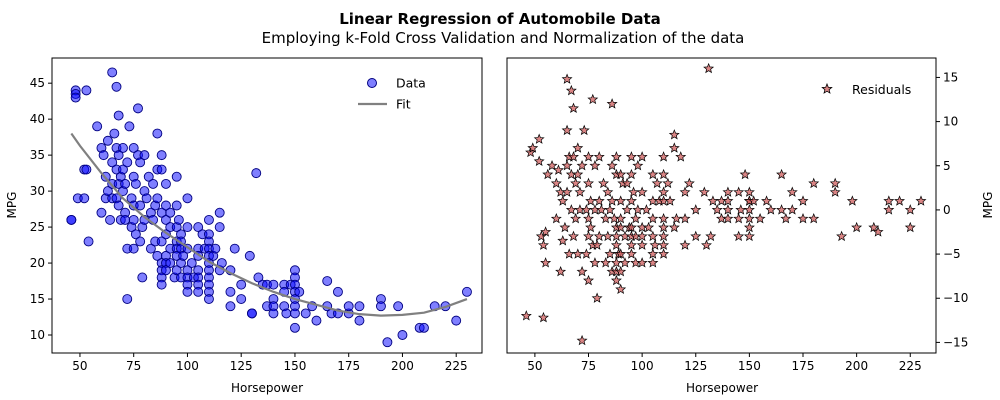  What do you see at coordinates (827, 88) in the screenshot?
I see `legend-residuals-marker` at bounding box center [827, 88].